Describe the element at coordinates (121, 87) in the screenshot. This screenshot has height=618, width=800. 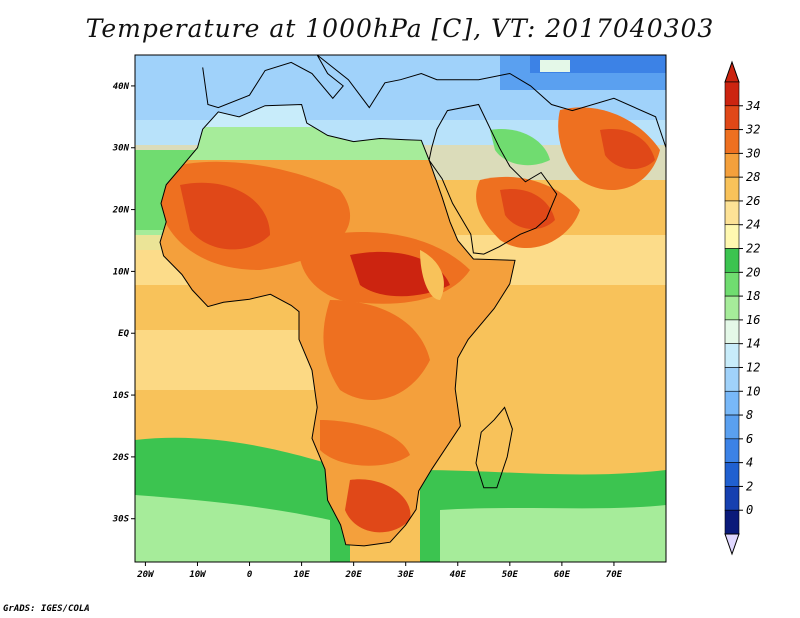
I see `lat-tick-label: 40N` at that location.